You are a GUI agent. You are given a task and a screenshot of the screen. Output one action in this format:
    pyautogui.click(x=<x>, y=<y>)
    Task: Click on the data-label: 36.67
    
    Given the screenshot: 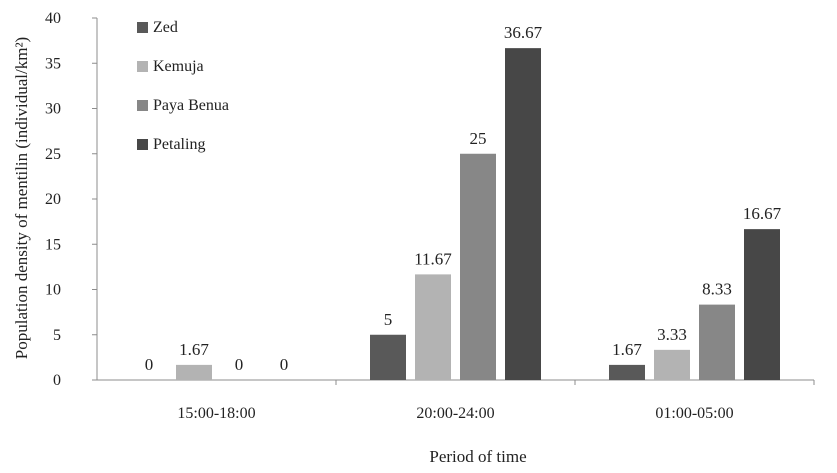 What is the action you would take?
    pyautogui.click(x=523, y=32)
    